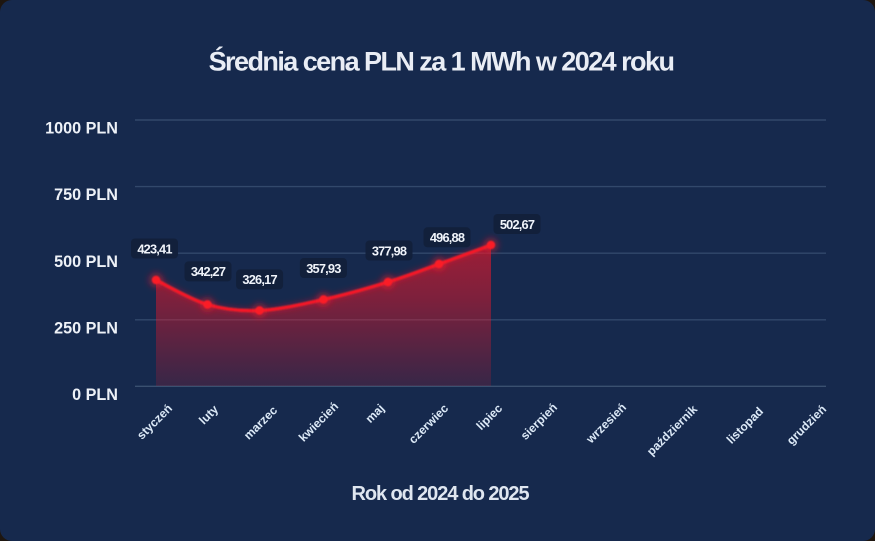 This screenshot has height=541, width=875. What do you see at coordinates (517, 224) in the screenshot?
I see `svg-text: 502,67` at bounding box center [517, 224].